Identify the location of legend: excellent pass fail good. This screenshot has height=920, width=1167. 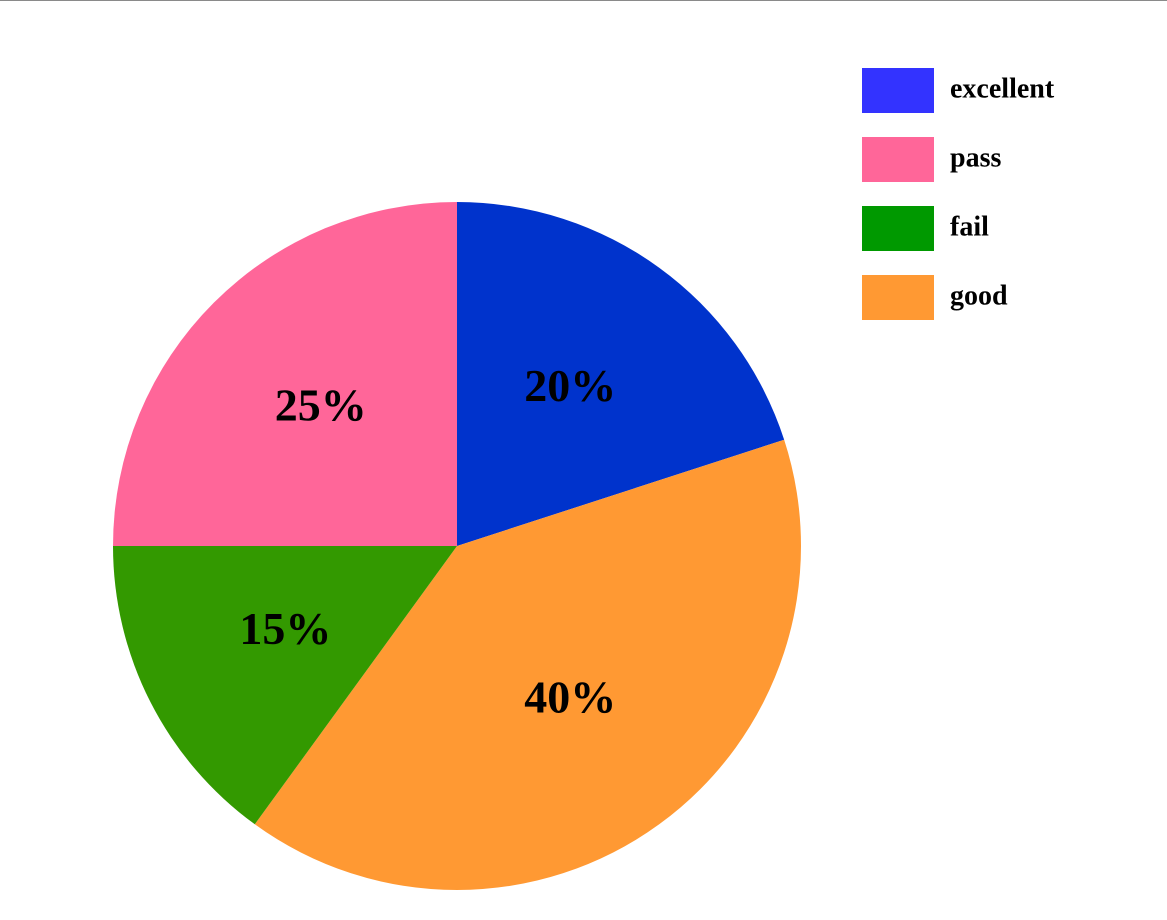
(958, 194).